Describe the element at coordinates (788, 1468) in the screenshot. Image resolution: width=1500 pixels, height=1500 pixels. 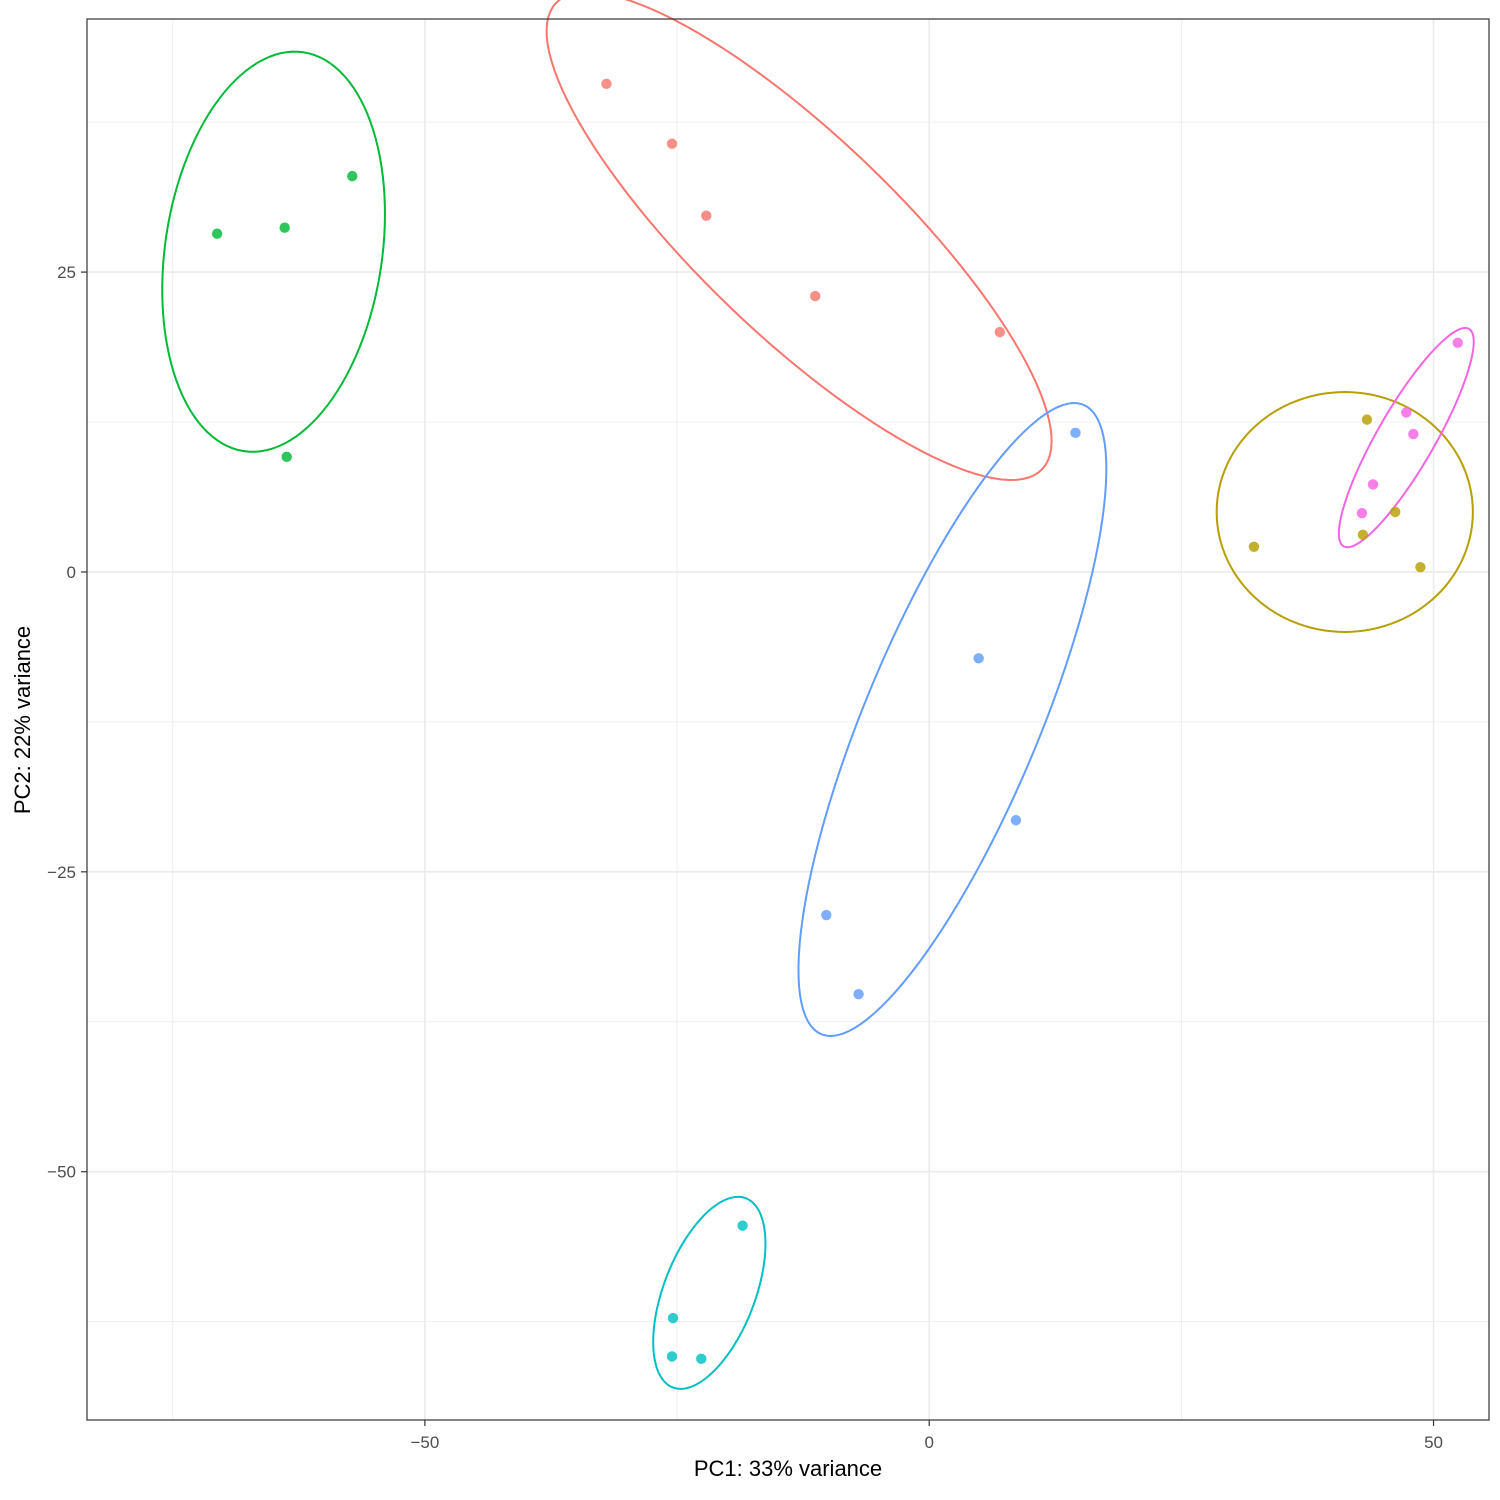
I see `x-axis-title: PC1: 33% variance` at that location.